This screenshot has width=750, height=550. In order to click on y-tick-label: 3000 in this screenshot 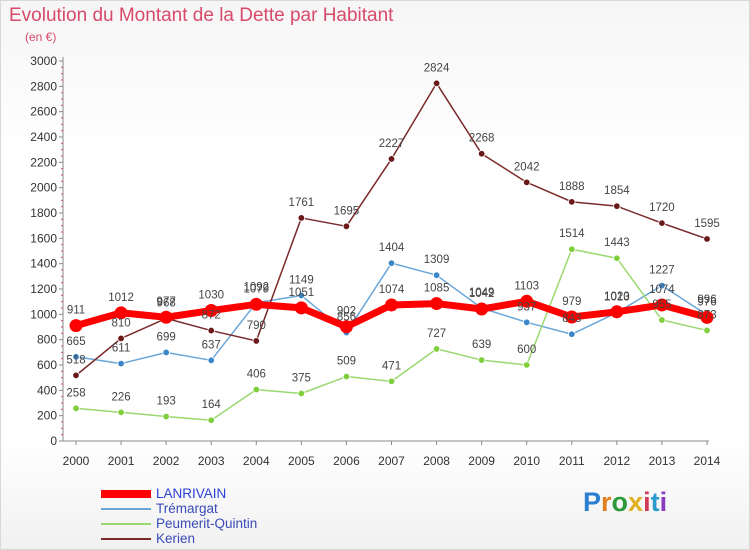, I will do `click(43, 61)`.